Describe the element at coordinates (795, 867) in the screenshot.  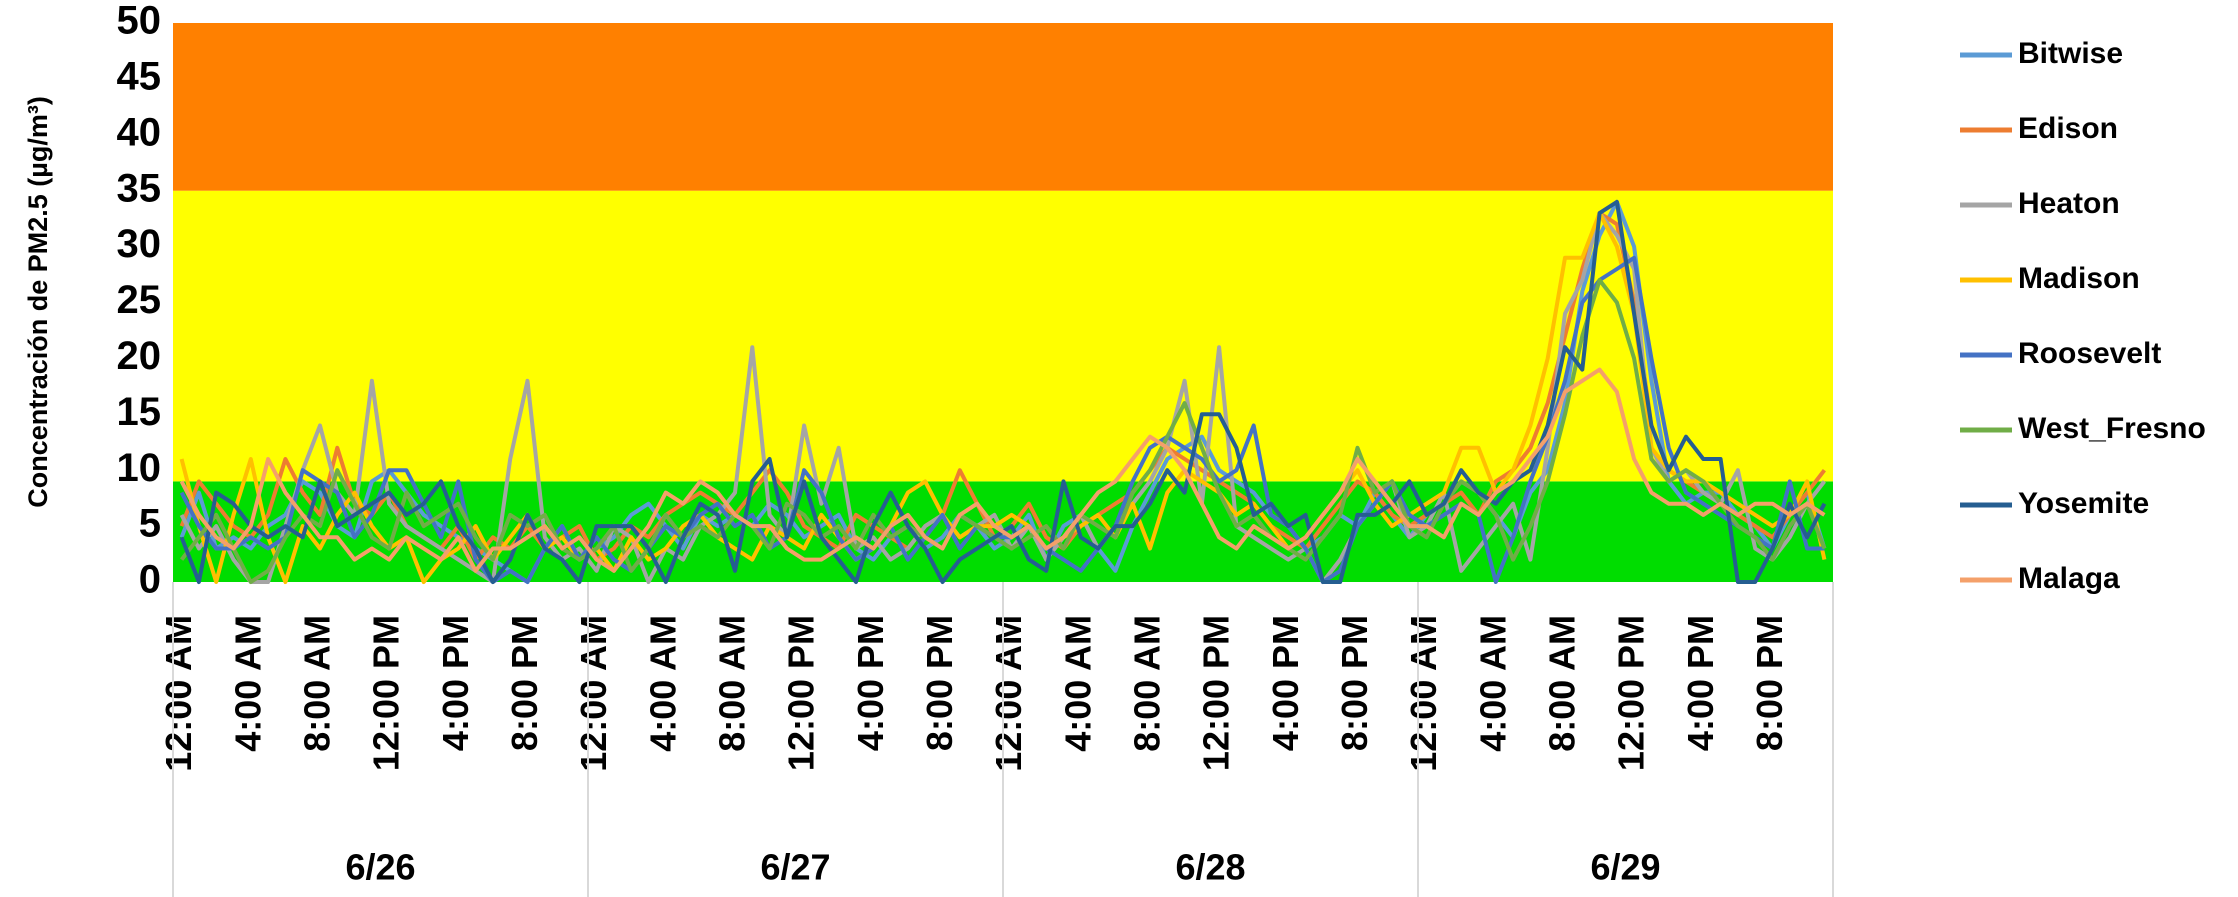
I see `group-label: 6/27` at that location.